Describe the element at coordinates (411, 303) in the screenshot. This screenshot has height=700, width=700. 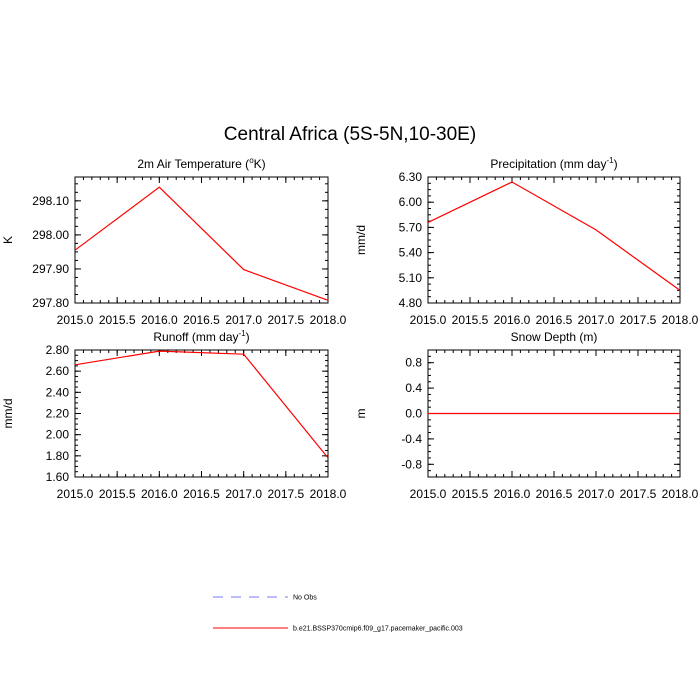
I see `y-tick-label: 4.80` at that location.